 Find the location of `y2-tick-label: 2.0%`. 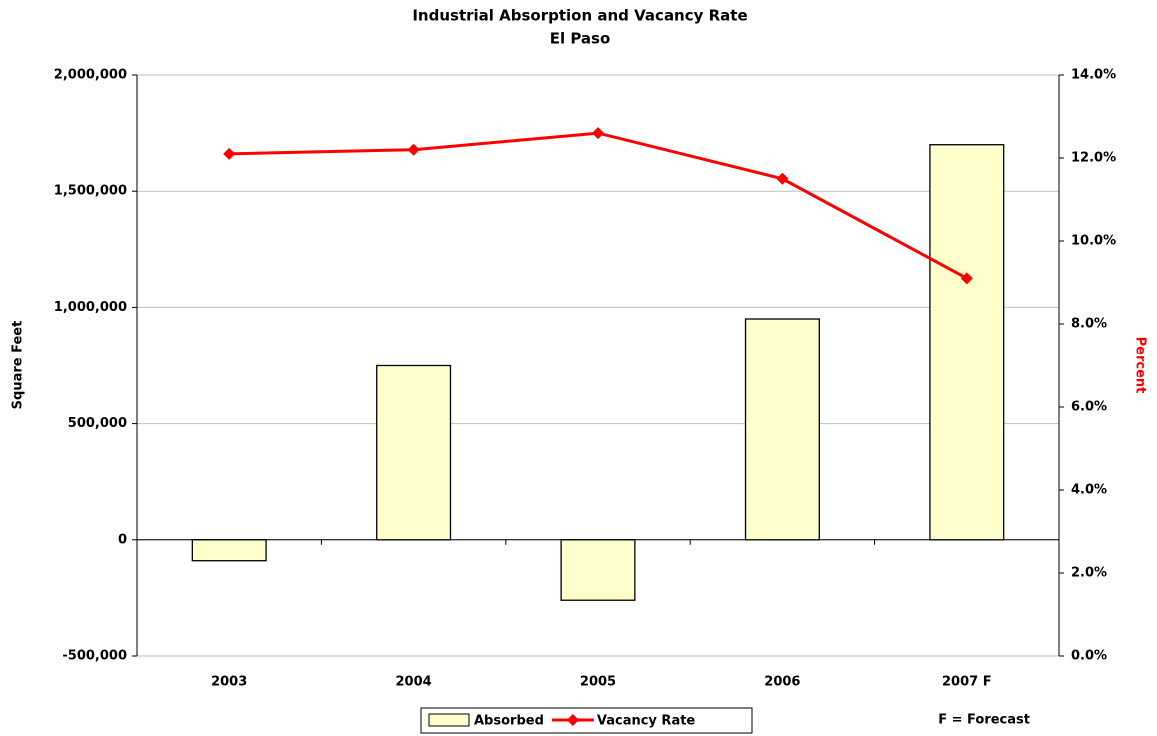

y2-tick-label: 2.0% is located at coordinates (1089, 573).